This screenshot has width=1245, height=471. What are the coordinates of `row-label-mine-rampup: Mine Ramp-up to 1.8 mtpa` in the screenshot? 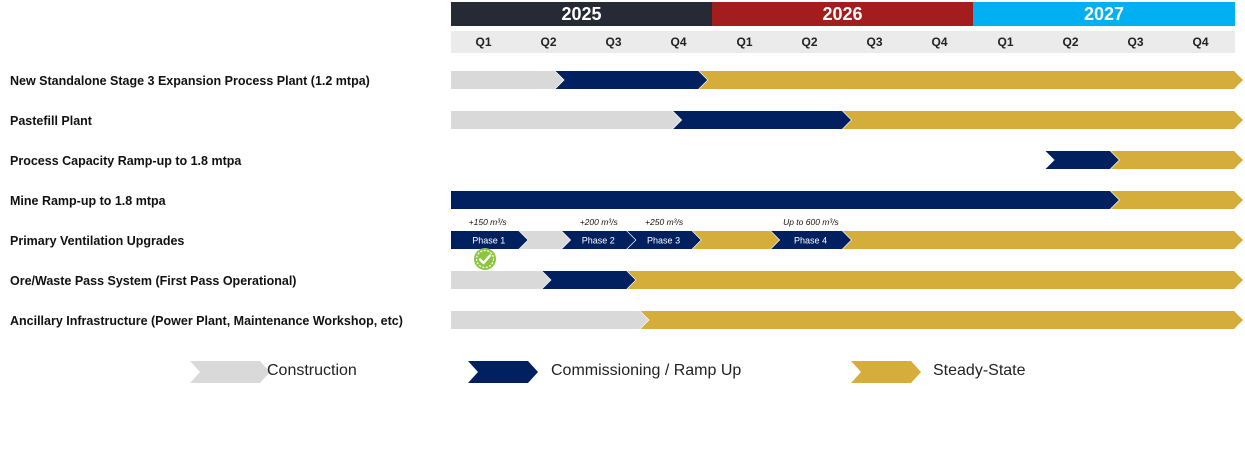 It's located at (88, 201).